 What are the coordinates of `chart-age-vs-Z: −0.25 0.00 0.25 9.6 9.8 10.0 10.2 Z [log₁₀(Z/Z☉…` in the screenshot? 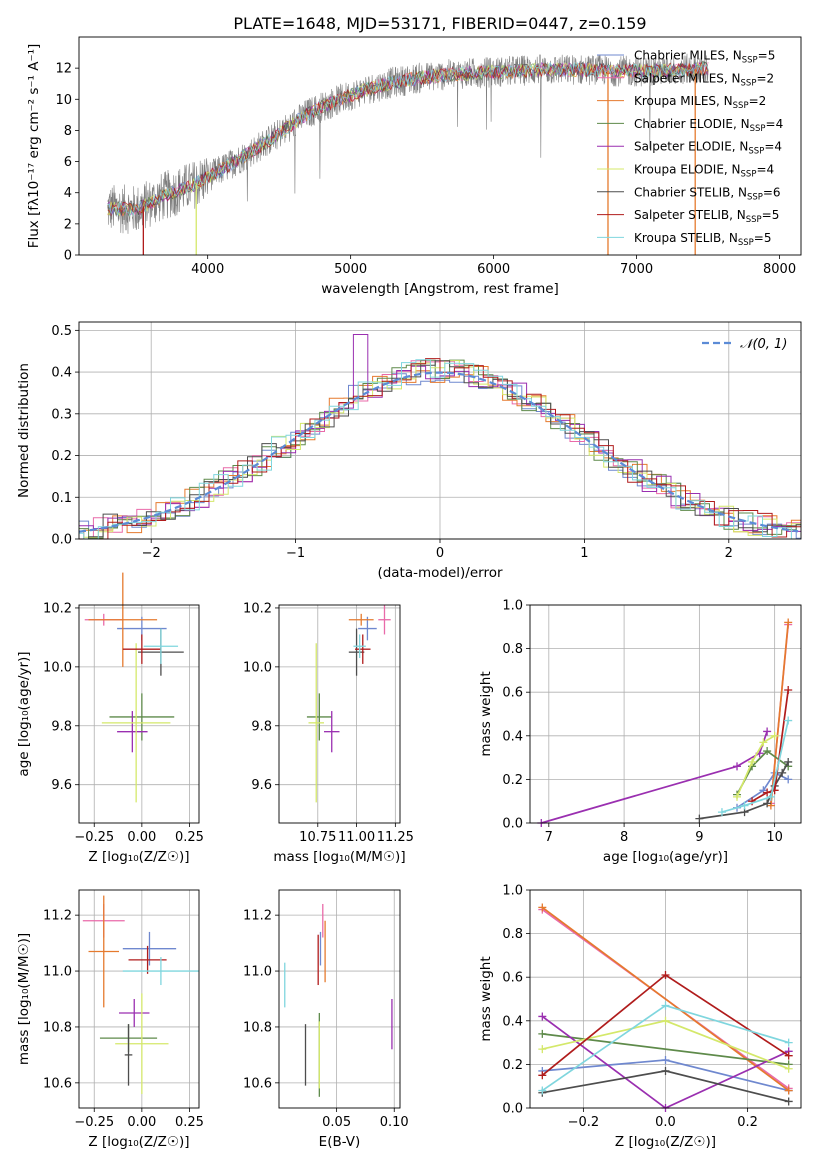 It's located at (110, 718).